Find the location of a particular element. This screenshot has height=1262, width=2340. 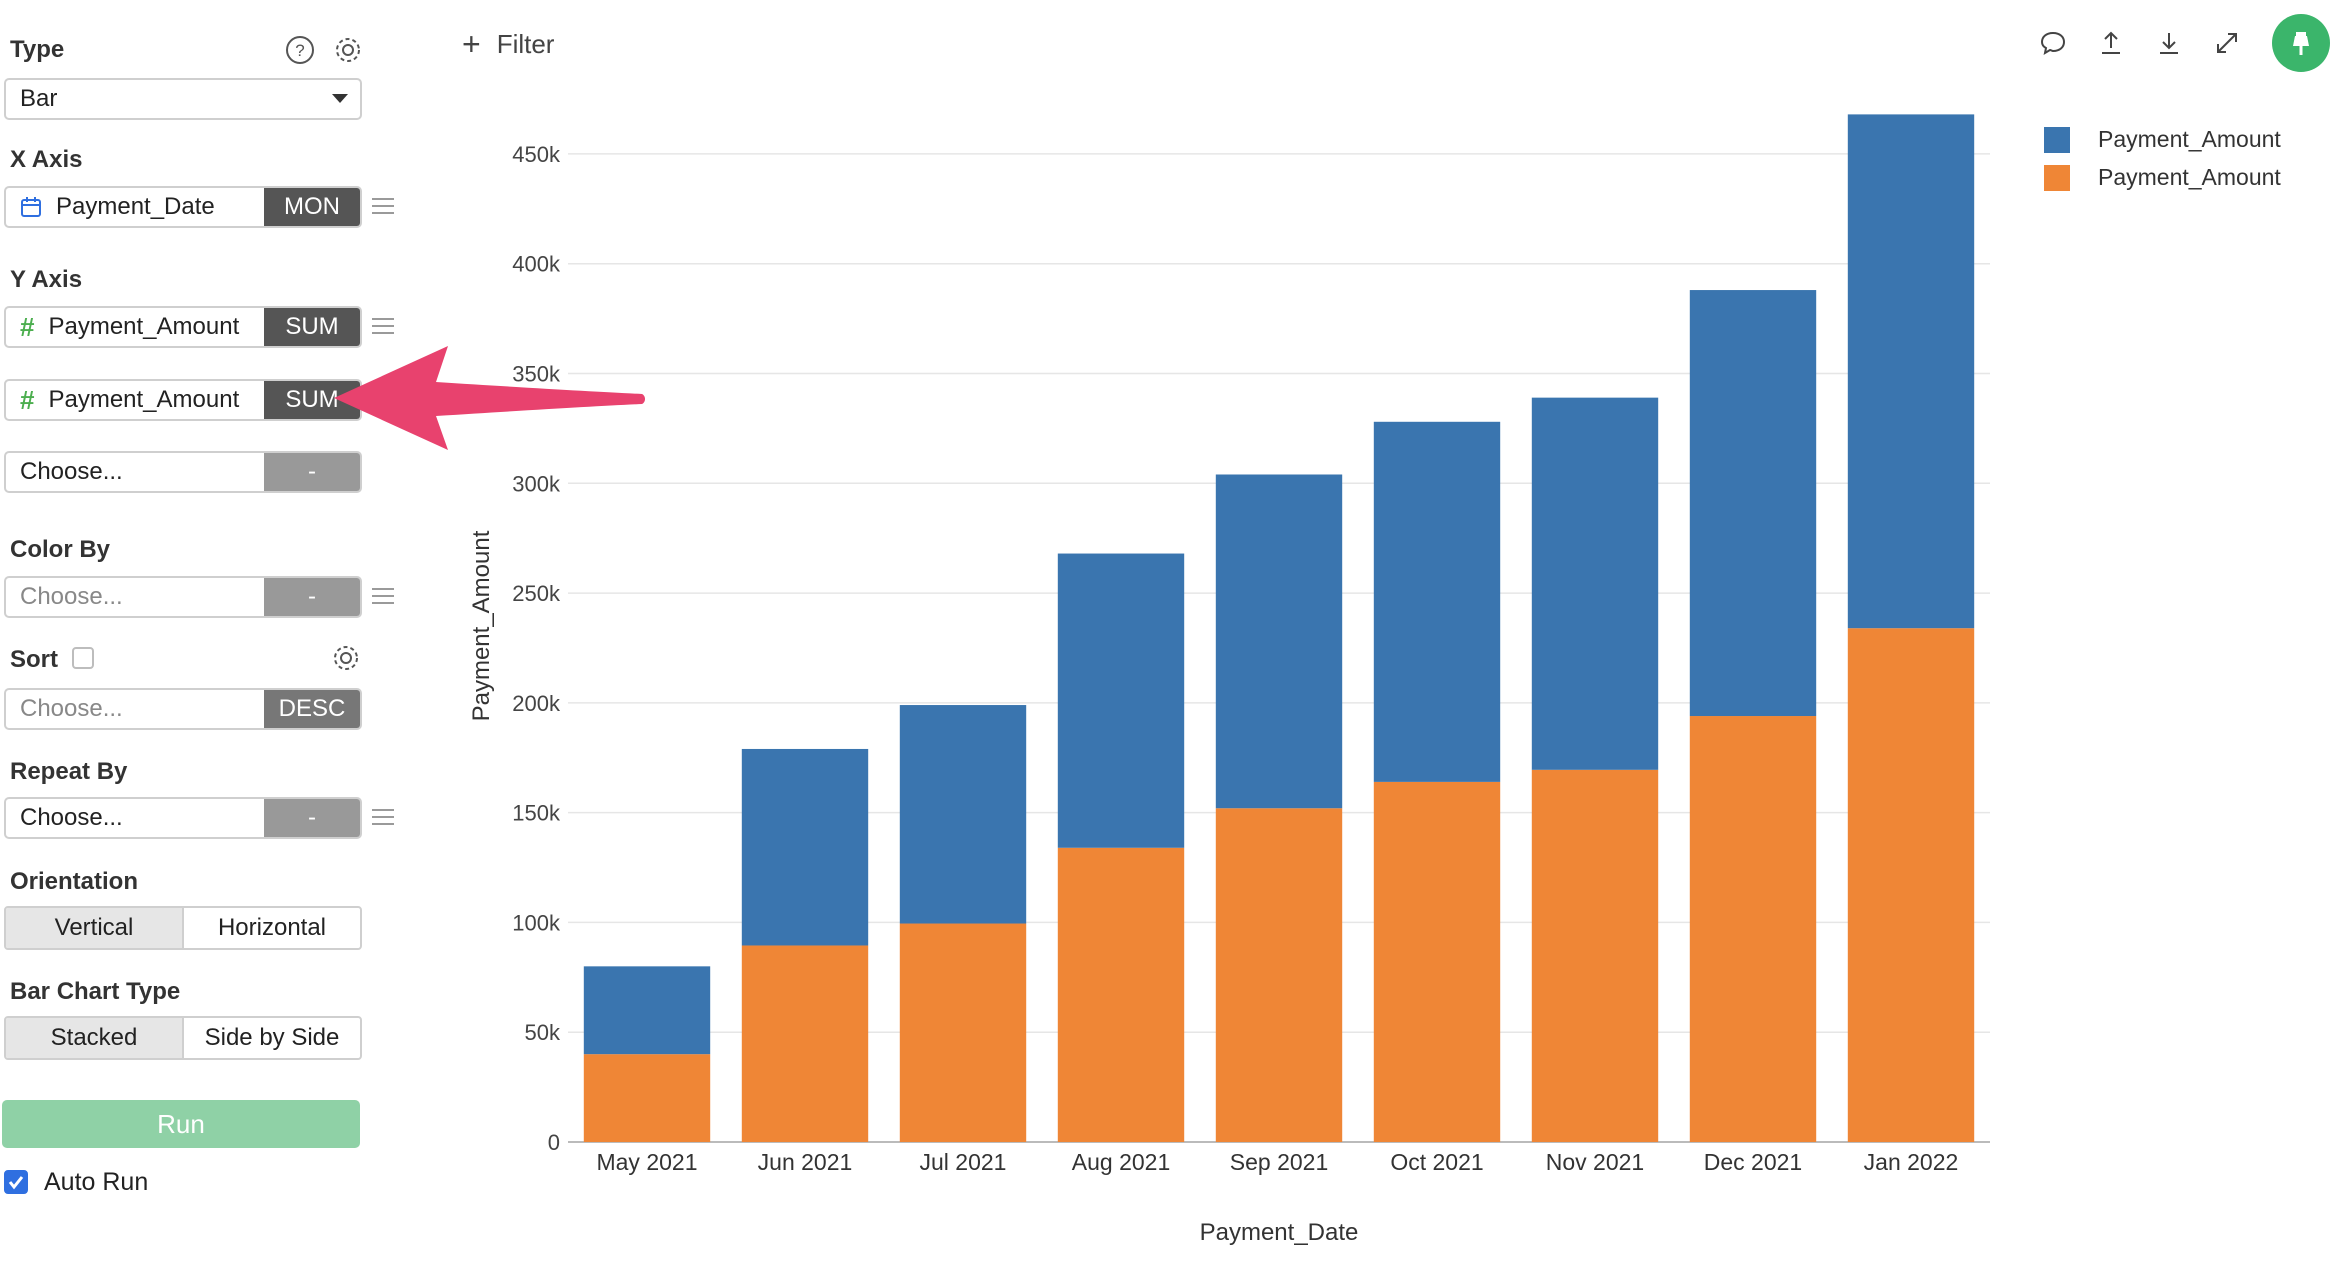

y-axis-field-1: # Payment_Amount SUM is located at coordinates (183, 327).